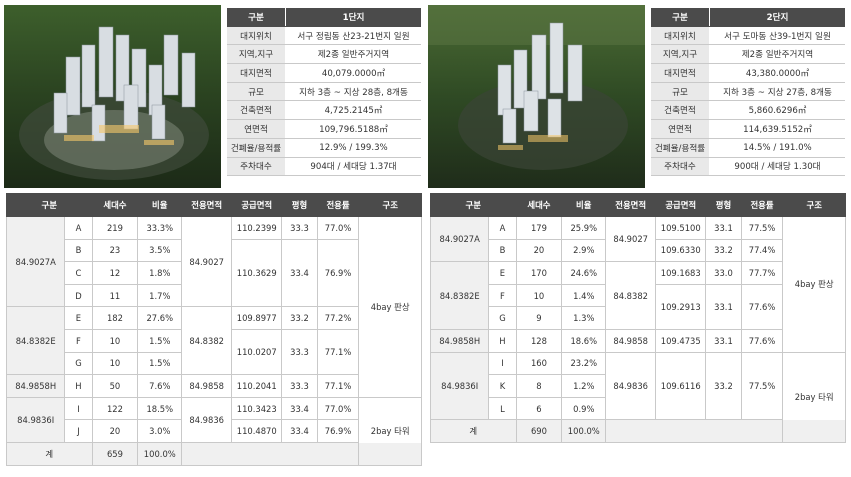 The height and width of the screenshot is (477, 851). What do you see at coordinates (214, 273) in the screenshot?
I see `unit-row: C 12 1.8%` at bounding box center [214, 273].